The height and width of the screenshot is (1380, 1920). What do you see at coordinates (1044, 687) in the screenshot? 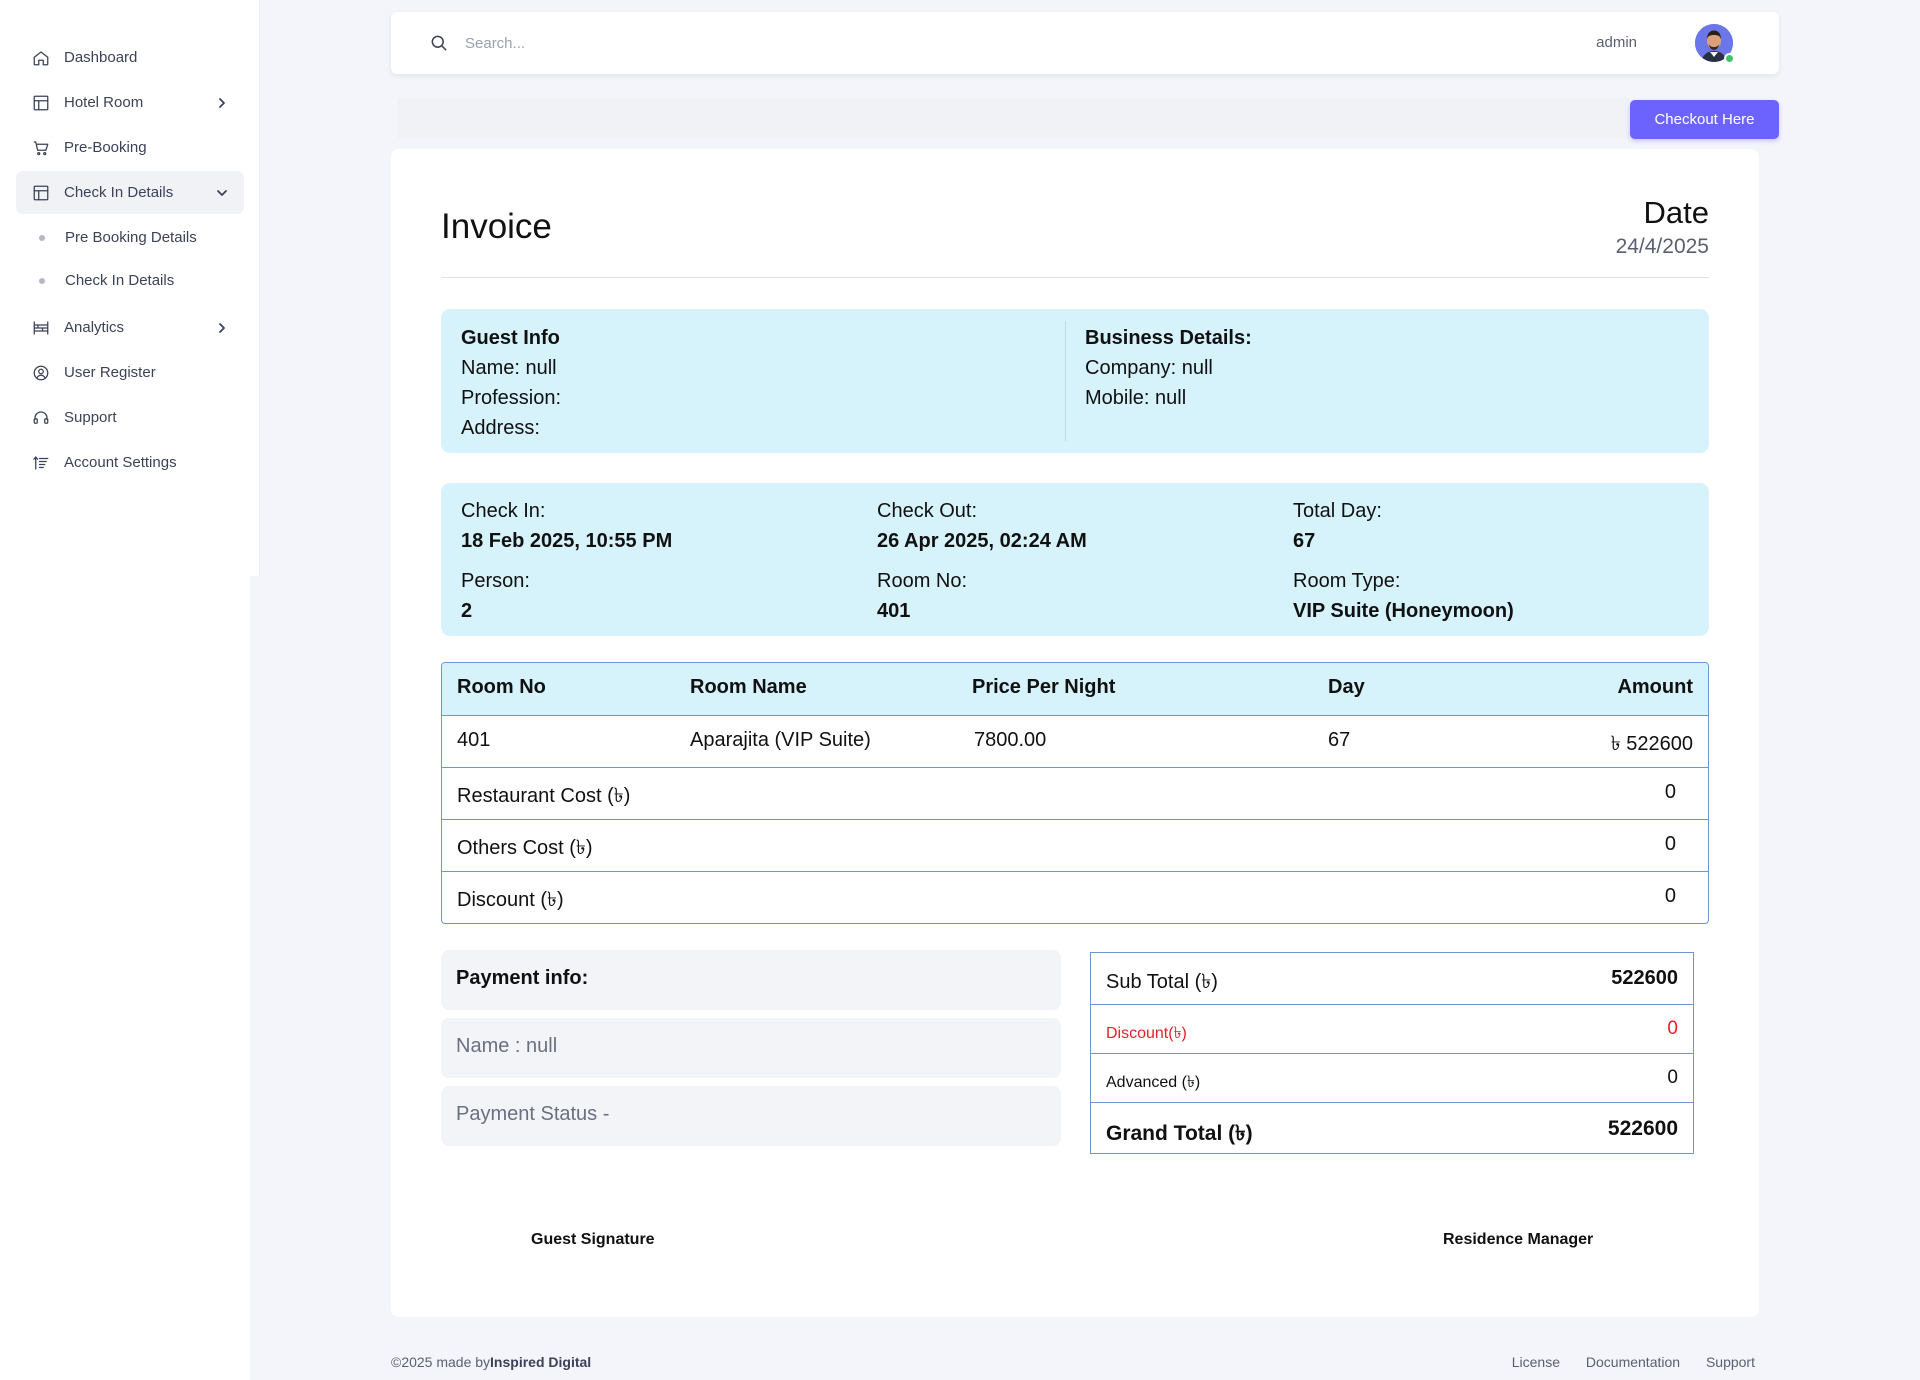
I see `column-header: Price Per Night` at bounding box center [1044, 687].